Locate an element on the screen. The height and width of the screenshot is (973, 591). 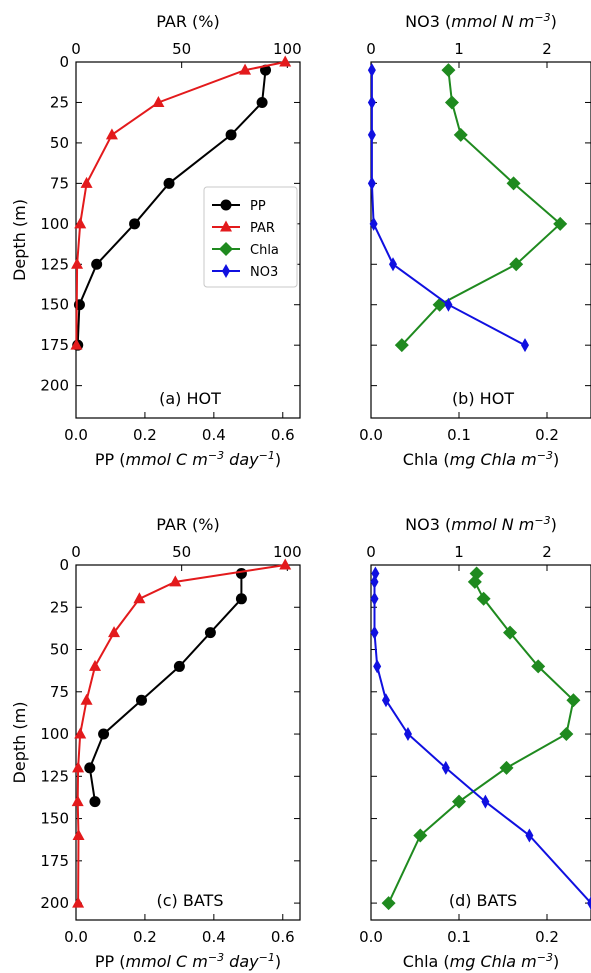
legend-item-label: PP is located at coordinates (258, 206).